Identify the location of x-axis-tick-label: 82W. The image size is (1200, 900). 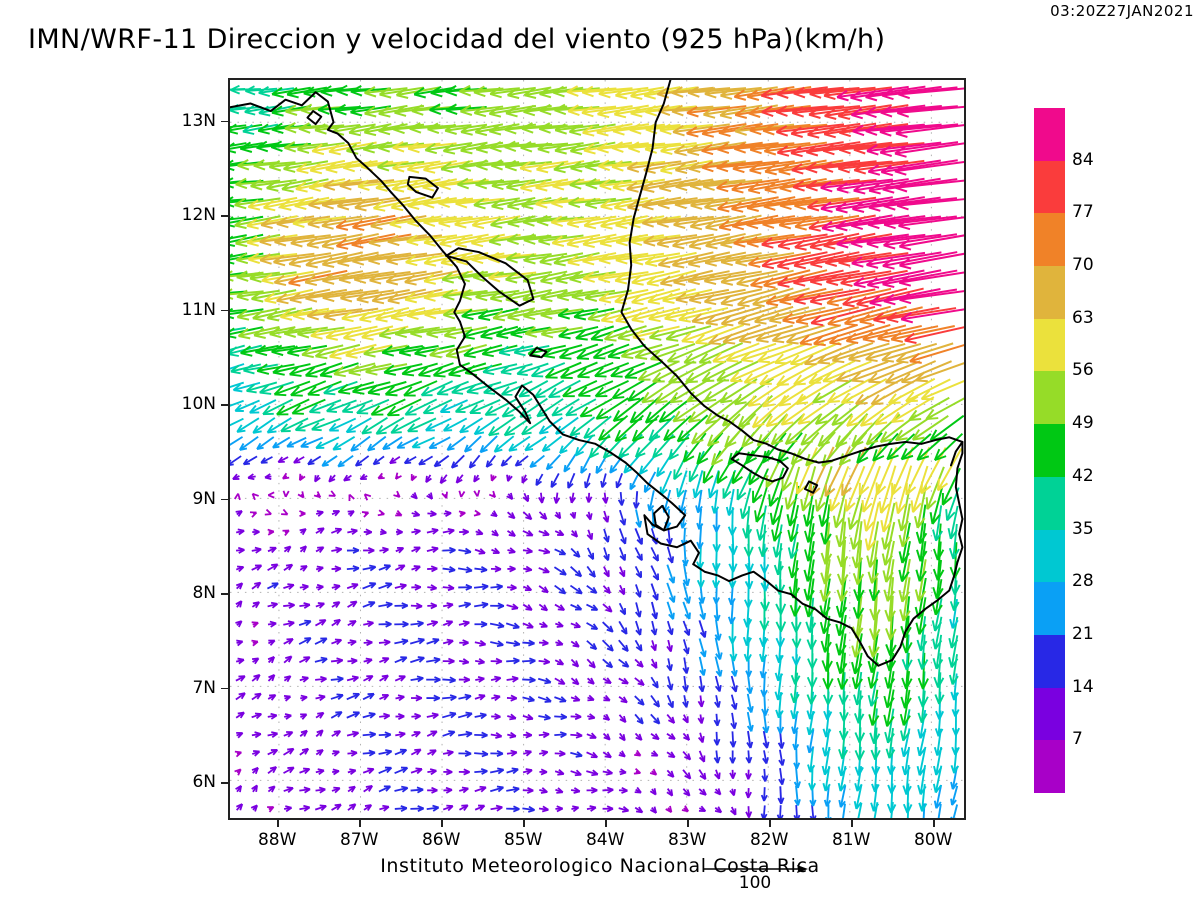
(769, 840).